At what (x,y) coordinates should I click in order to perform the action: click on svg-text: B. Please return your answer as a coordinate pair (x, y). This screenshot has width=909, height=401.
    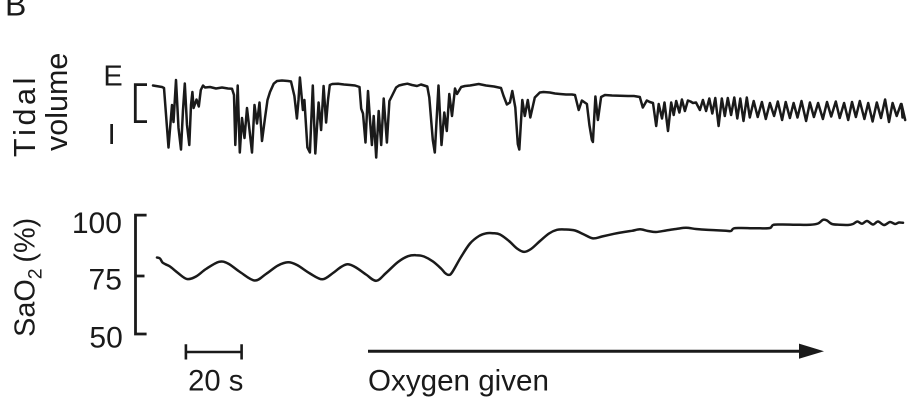
    Looking at the image, I should click on (15, 11).